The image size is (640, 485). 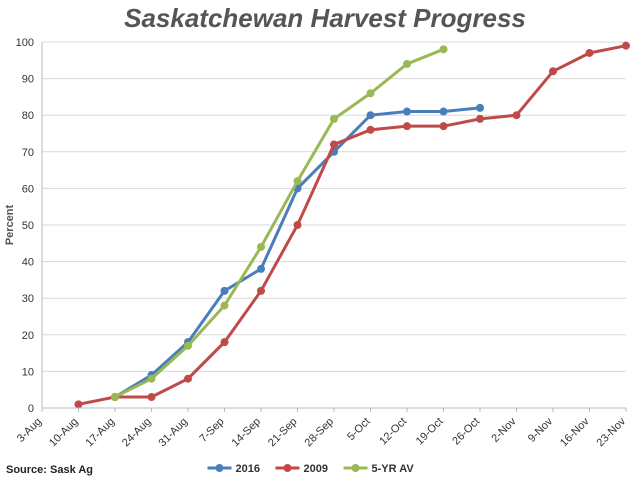 What do you see at coordinates (283, 433) in the screenshot?
I see `x-tick-label: 21-Sep` at bounding box center [283, 433].